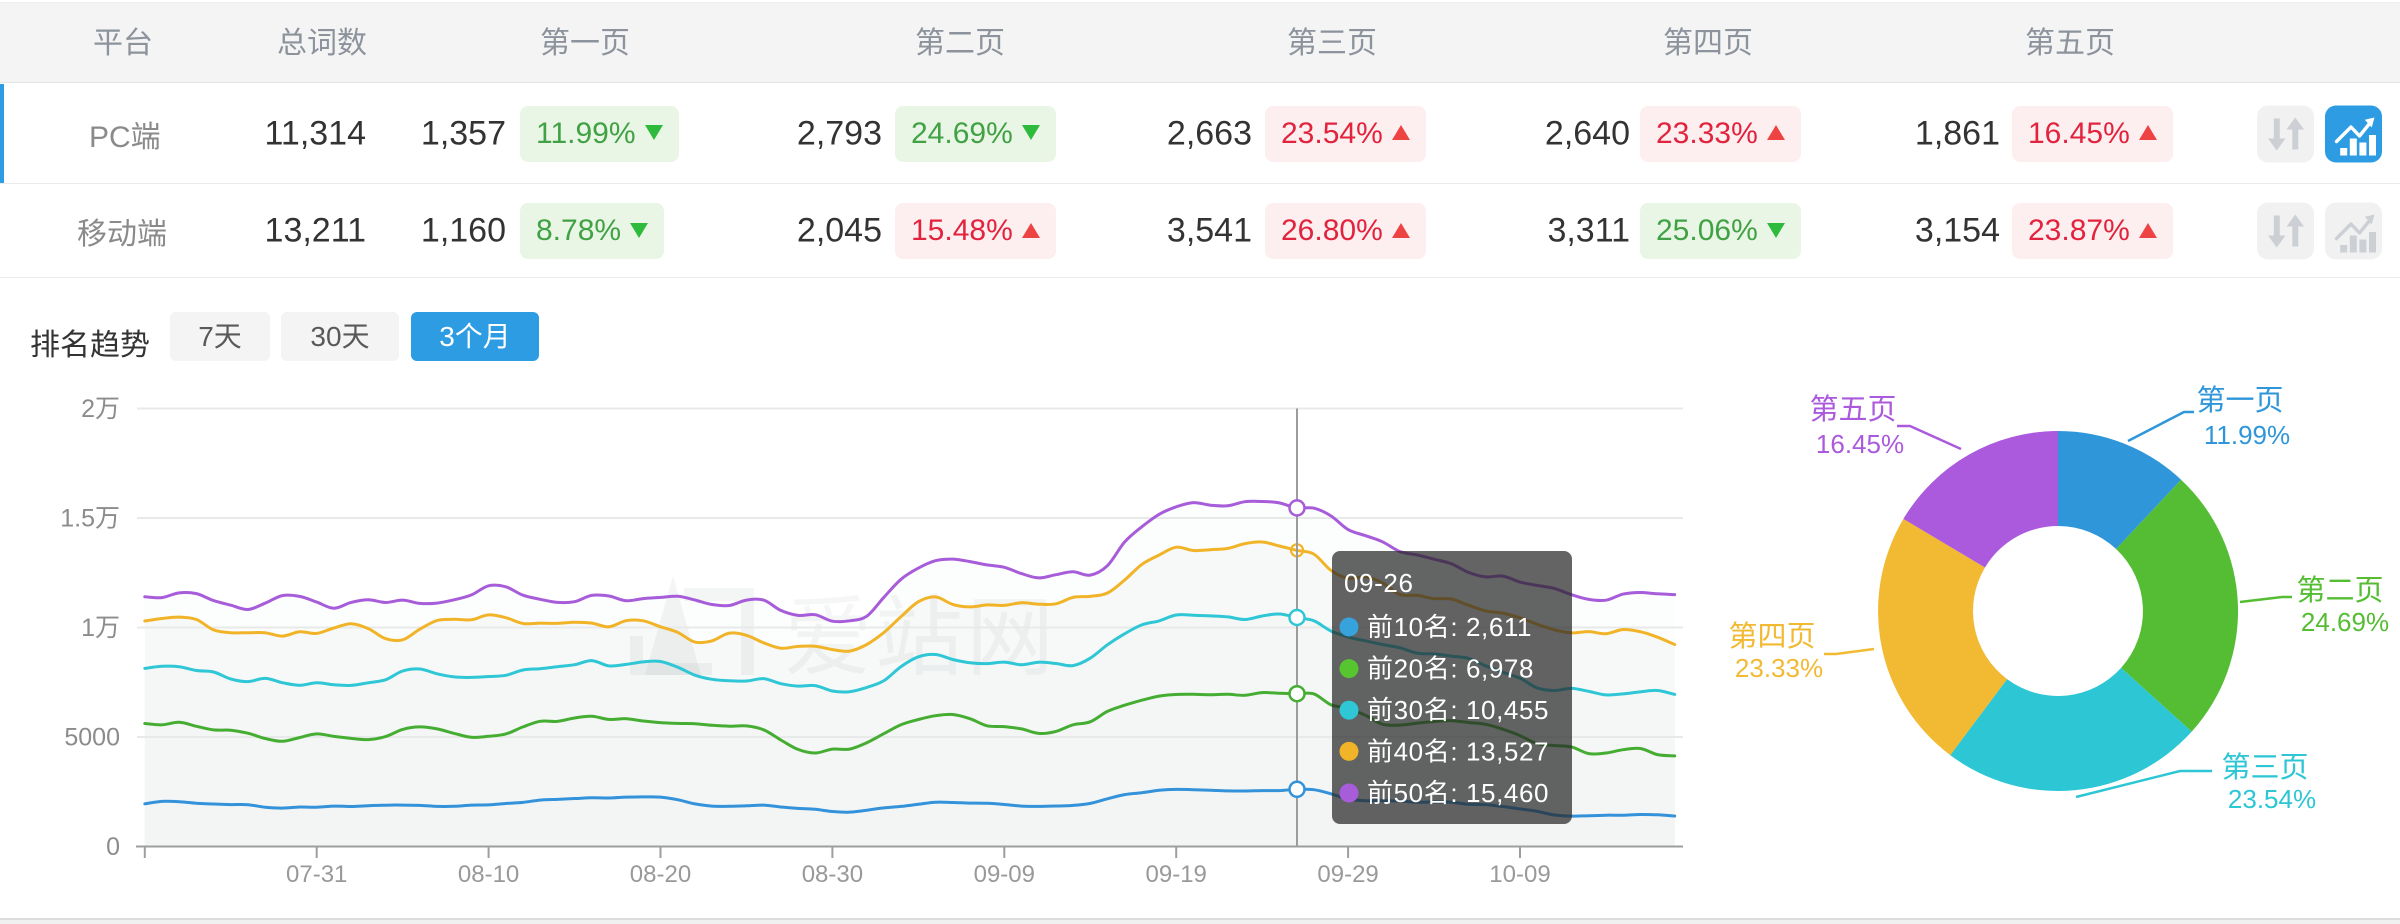 This screenshot has height=924, width=2400. I want to click on svg-text: 第五页, so click(1852, 409).